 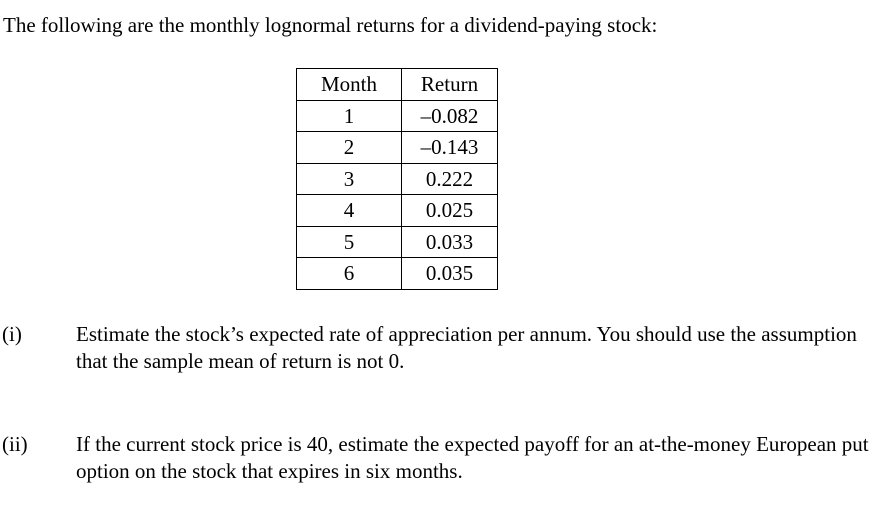 I want to click on table-row: 4 0.025, so click(x=397, y=210).